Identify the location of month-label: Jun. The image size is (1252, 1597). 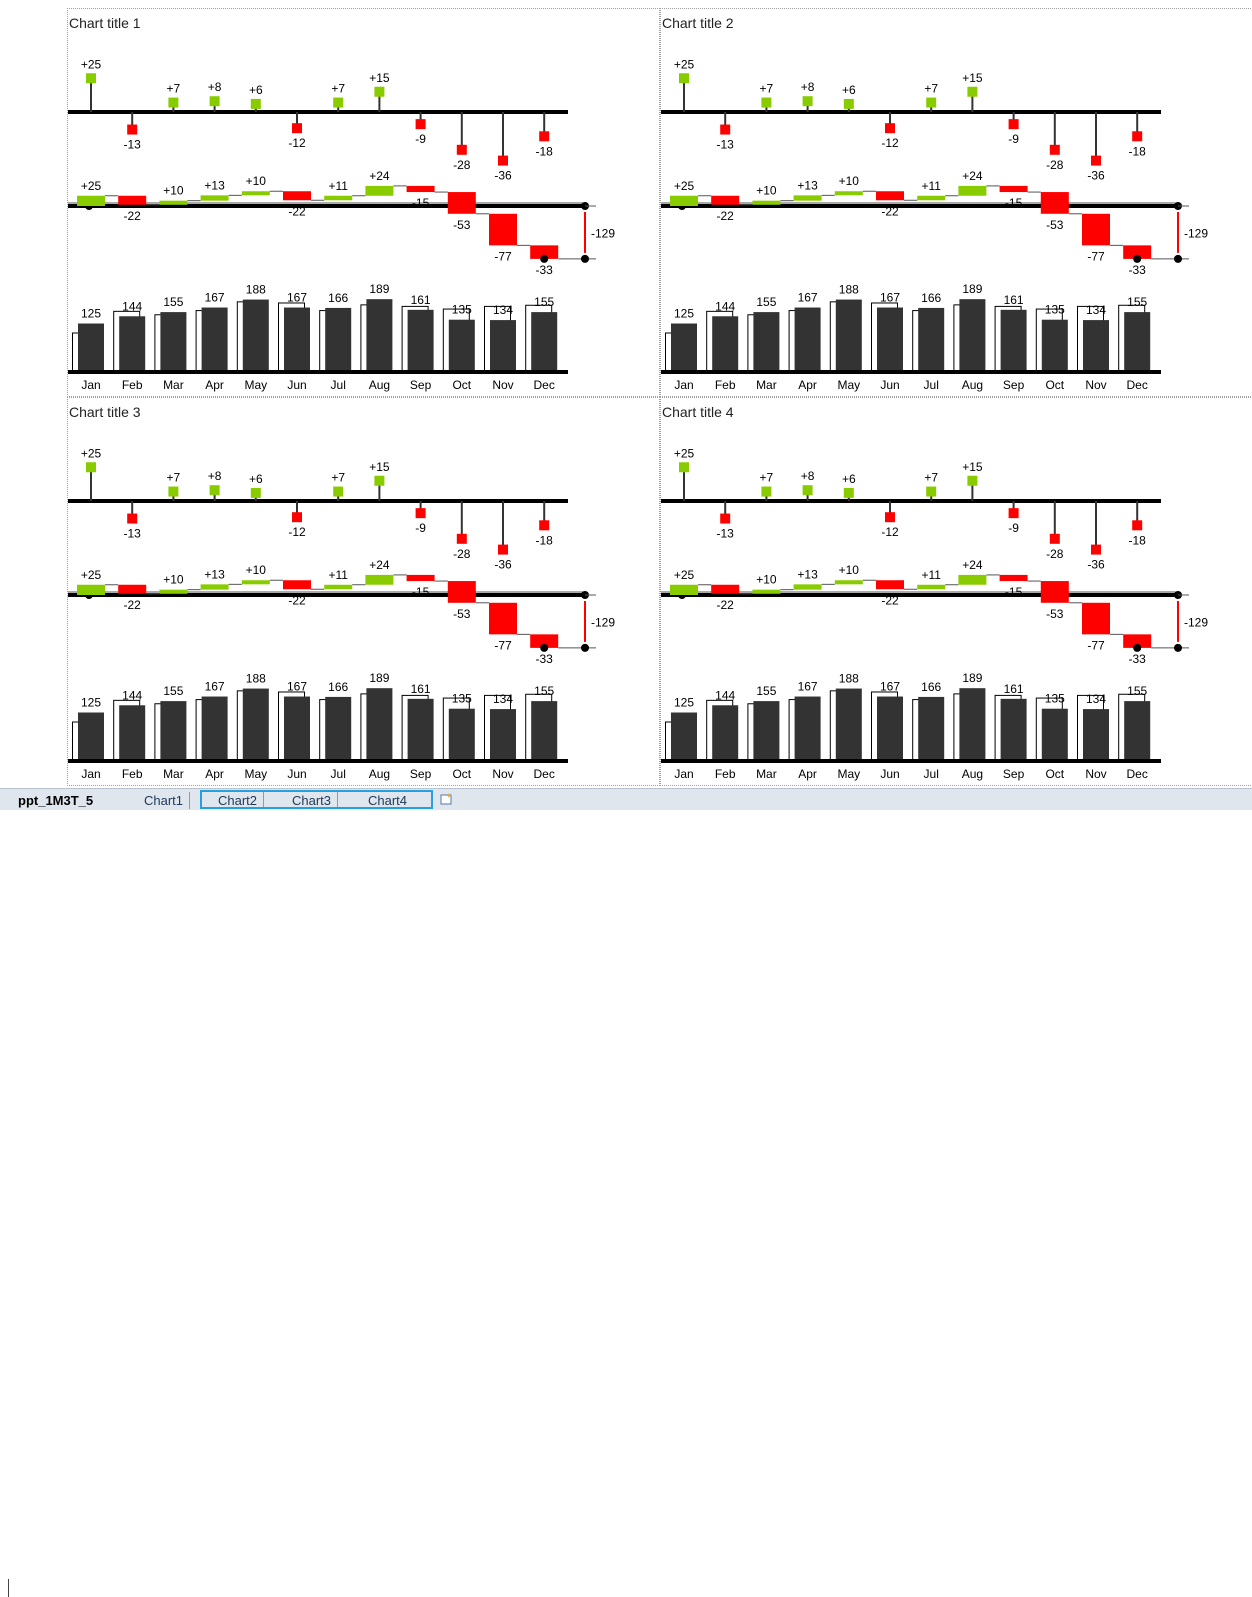
(296, 774).